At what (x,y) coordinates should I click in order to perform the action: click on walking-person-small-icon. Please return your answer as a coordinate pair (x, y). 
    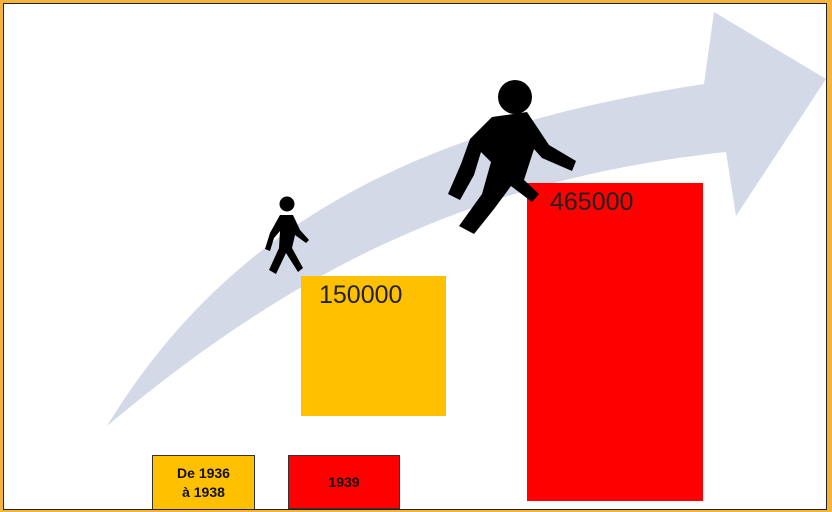
    Looking at the image, I should click on (287, 235).